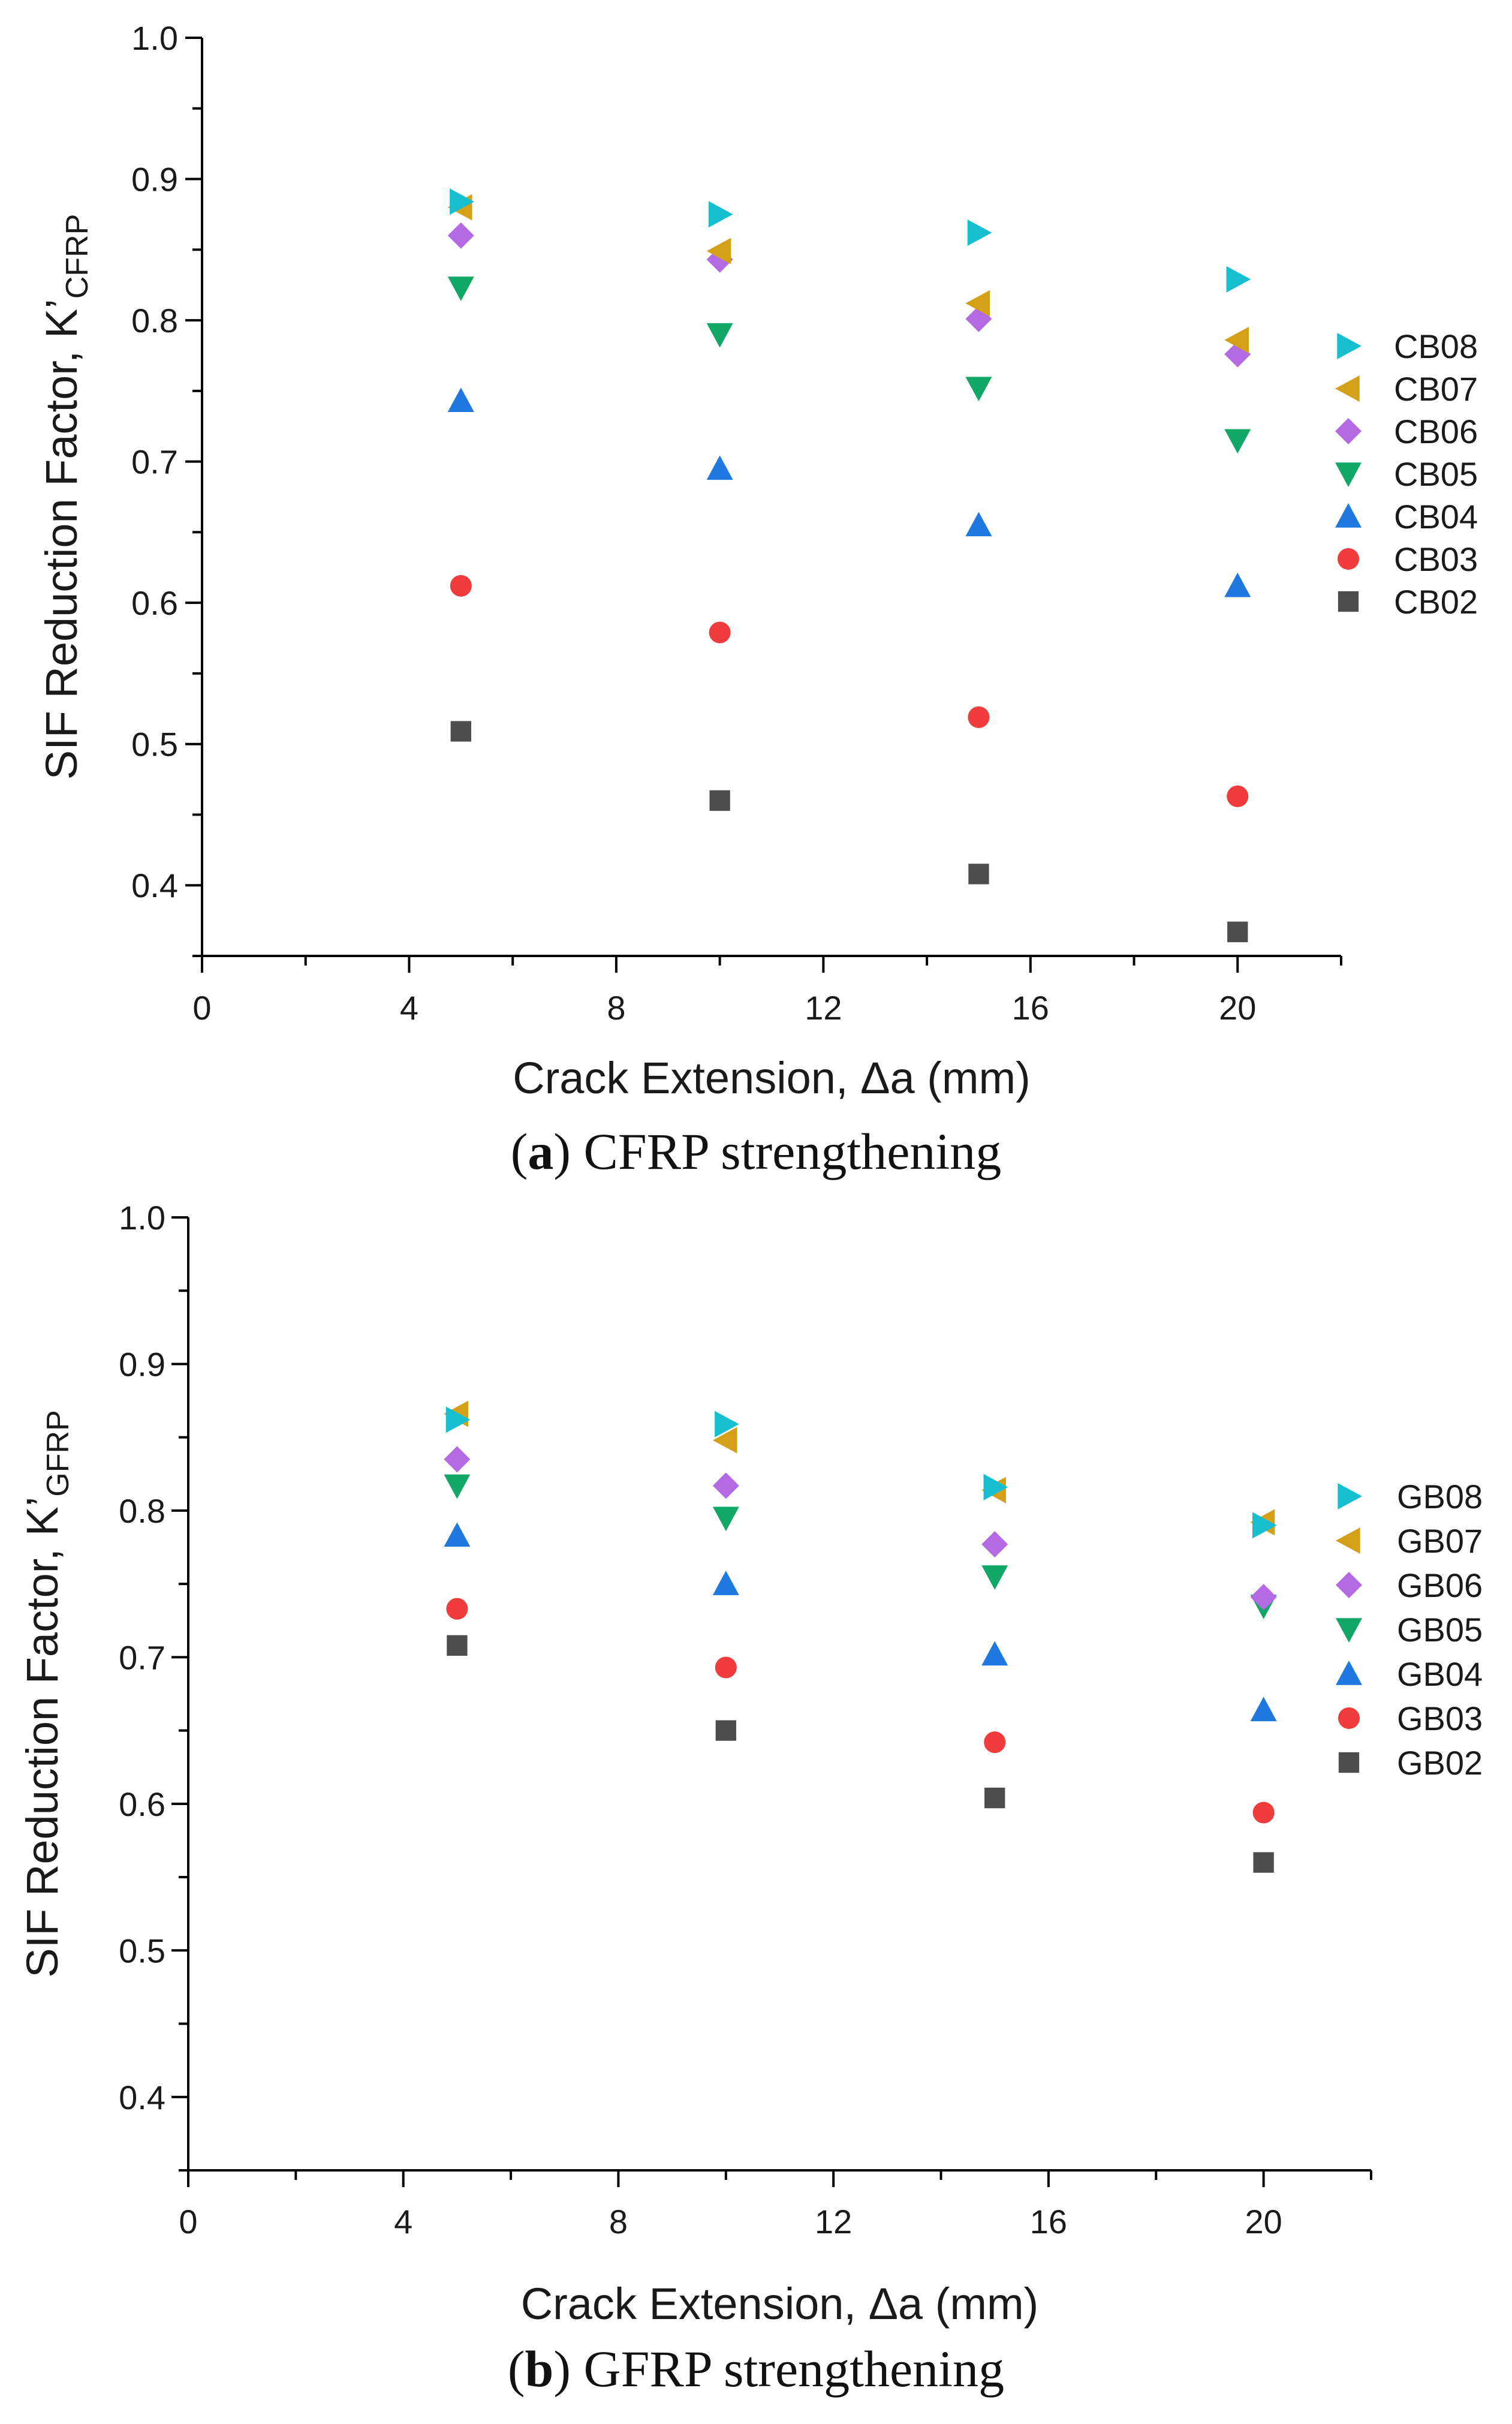  I want to click on legend-marker-GB06, so click(1349, 1585).